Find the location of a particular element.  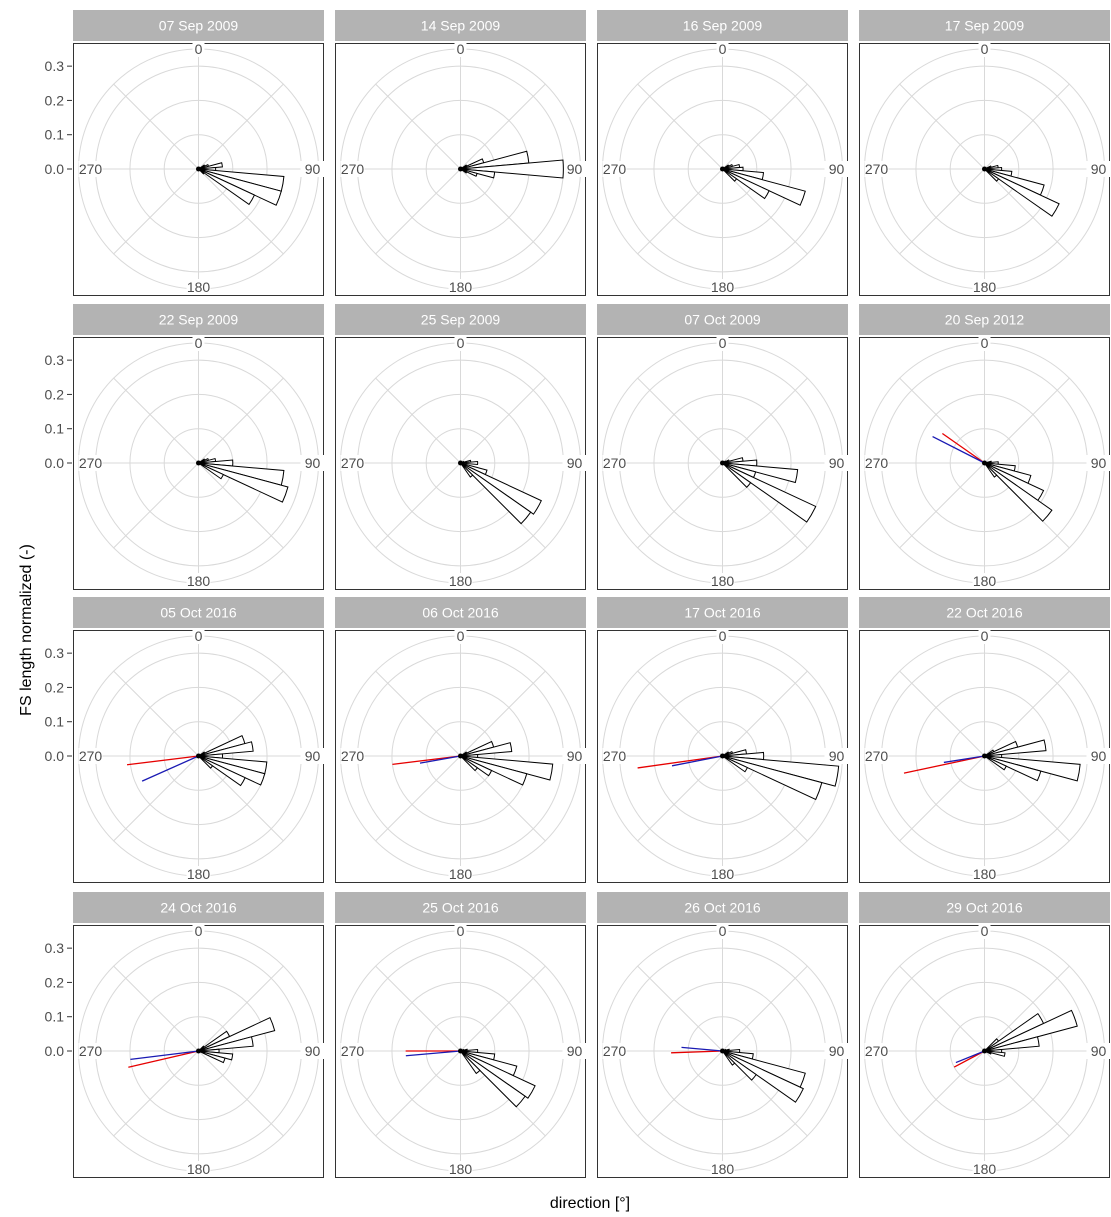

panel-title: 20 Sep 2012 is located at coordinates (985, 320).